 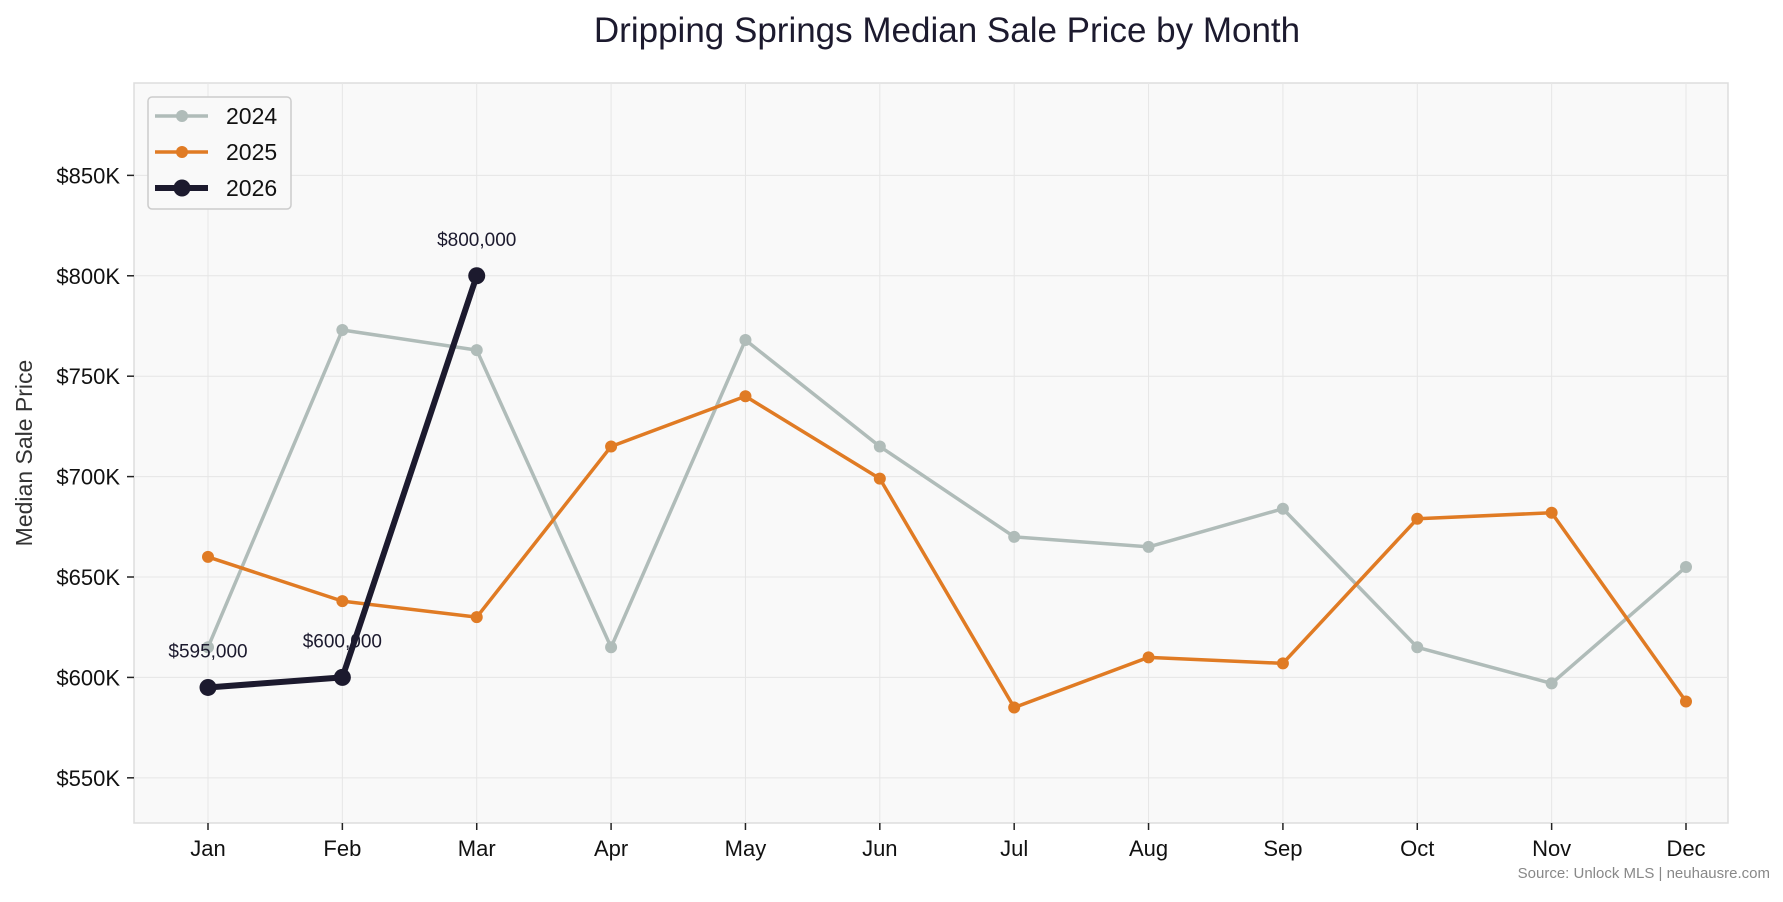 What do you see at coordinates (251, 152) in the screenshot?
I see `legend-label: 2025` at bounding box center [251, 152].